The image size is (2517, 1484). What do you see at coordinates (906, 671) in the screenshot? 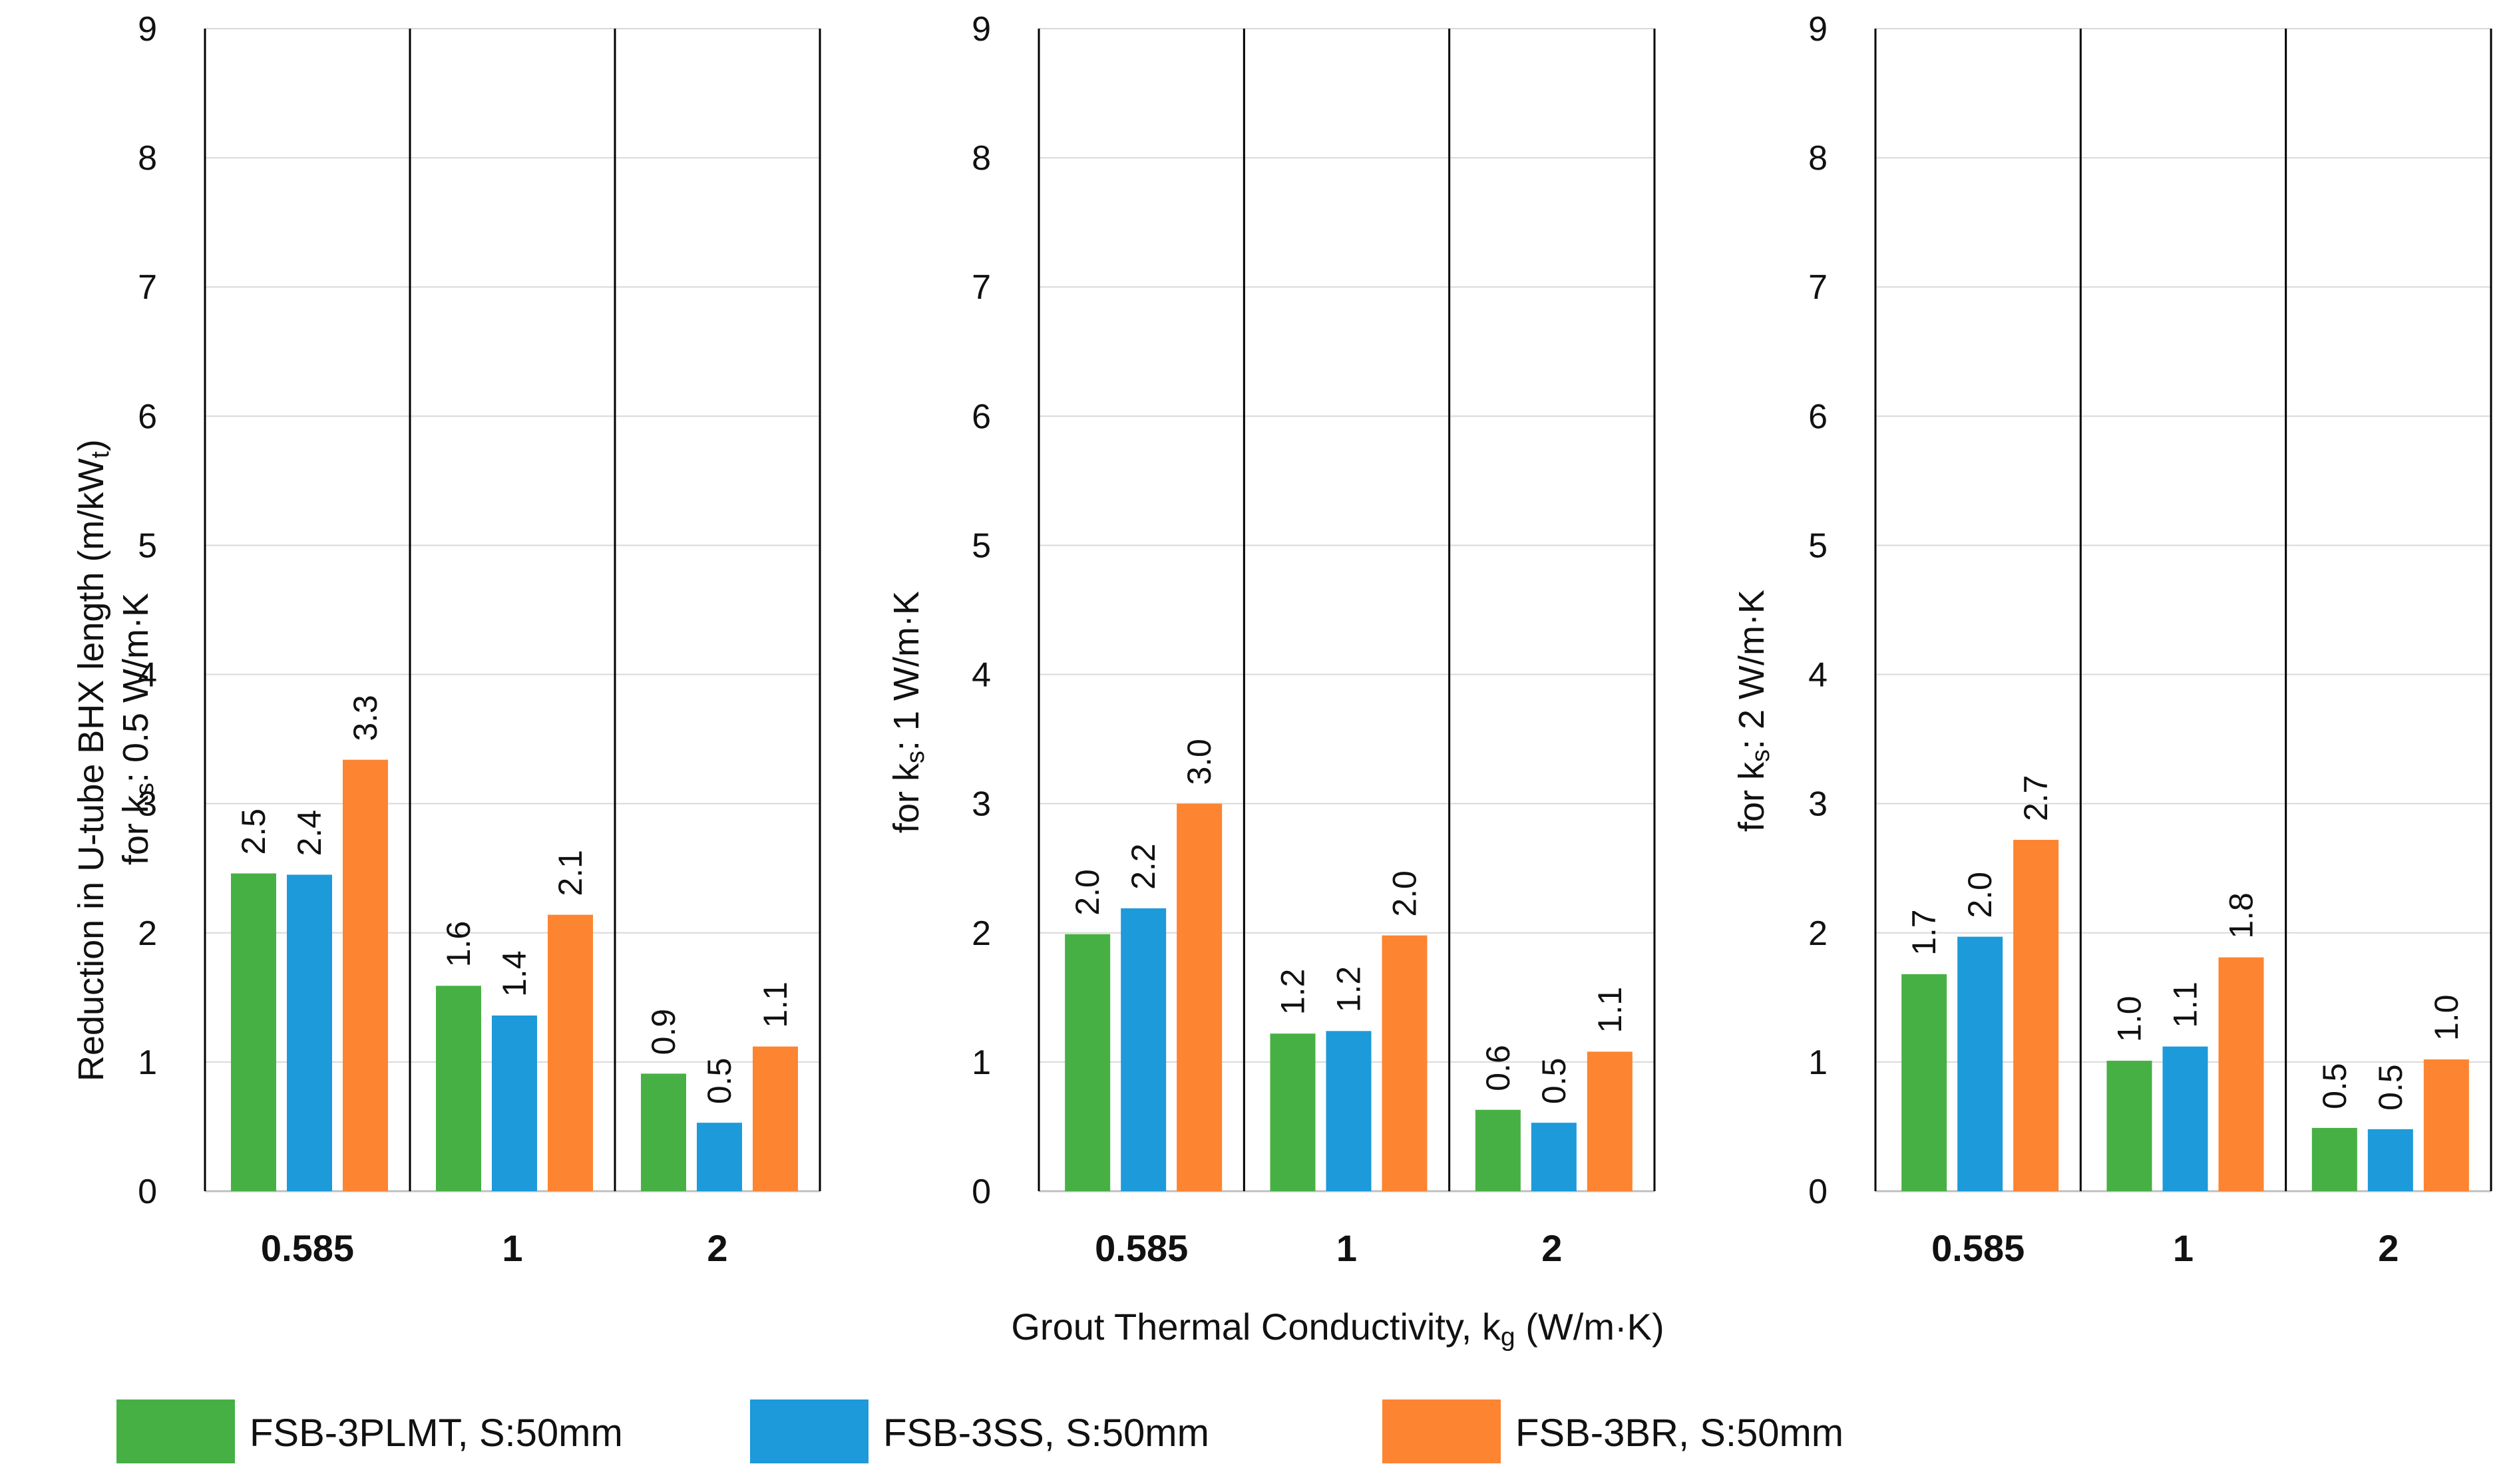
I see `panel-y-axis-label-part-2: : 1 W/m·K` at bounding box center [906, 671].